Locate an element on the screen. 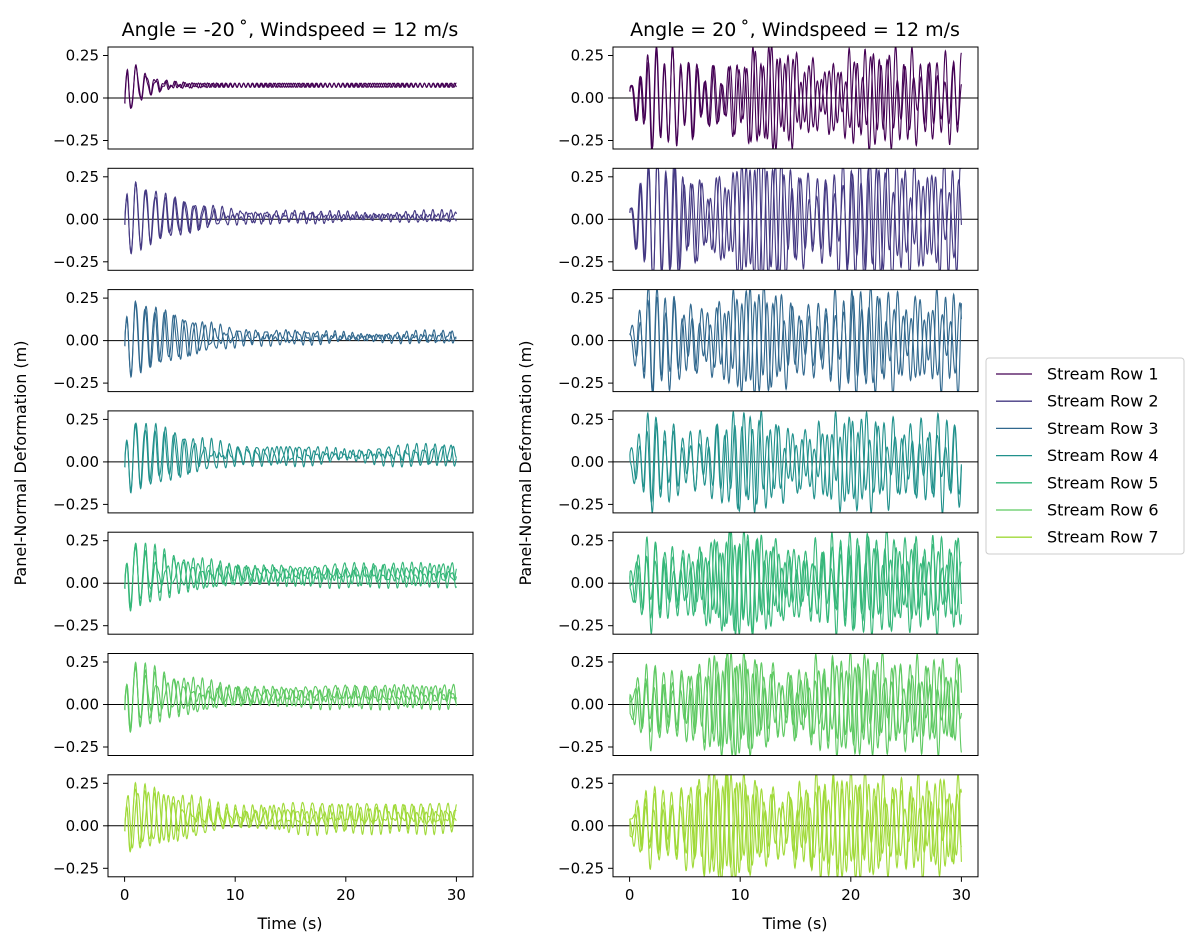  left-x-axis-label: Time (s) is located at coordinates (289, 923).